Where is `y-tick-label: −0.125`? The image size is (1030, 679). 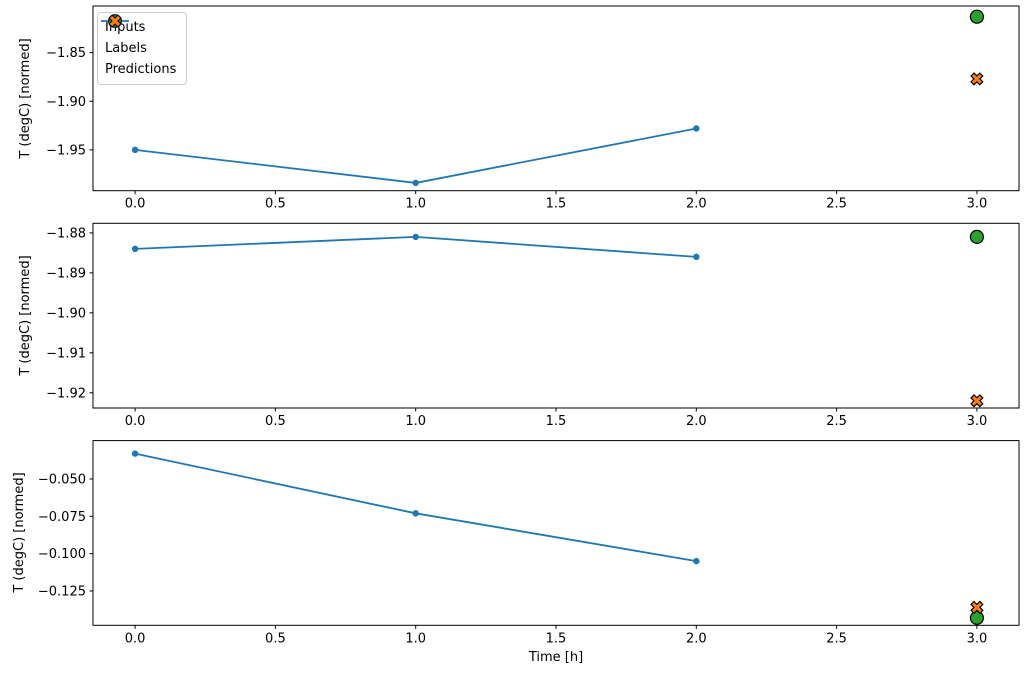
y-tick-label: −0.125 is located at coordinates (62, 591).